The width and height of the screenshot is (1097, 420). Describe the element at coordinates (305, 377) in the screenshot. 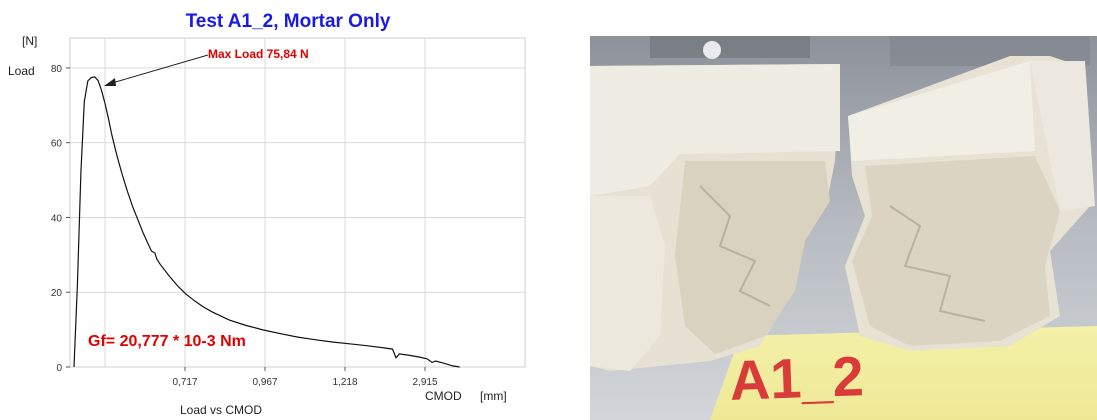

I see `x-ticks: 0,717 0,967 1,218 2,915` at that location.